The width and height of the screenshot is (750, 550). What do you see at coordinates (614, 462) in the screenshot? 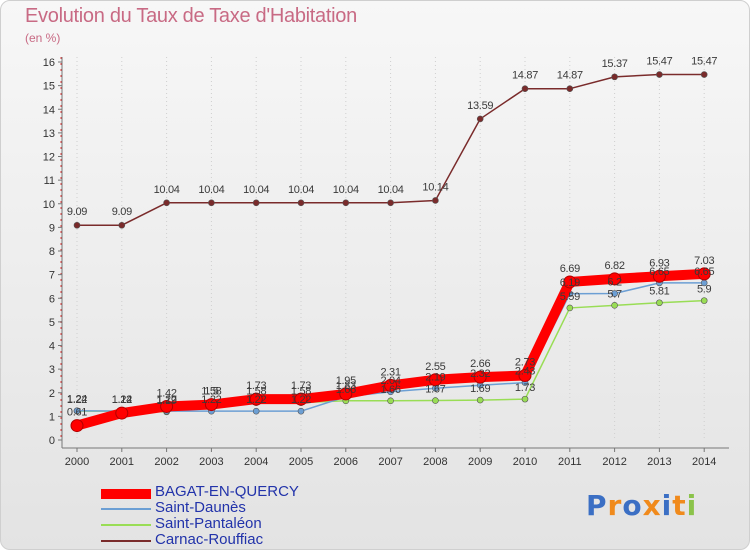
I see `x-tick-label: 2012` at bounding box center [614, 462].